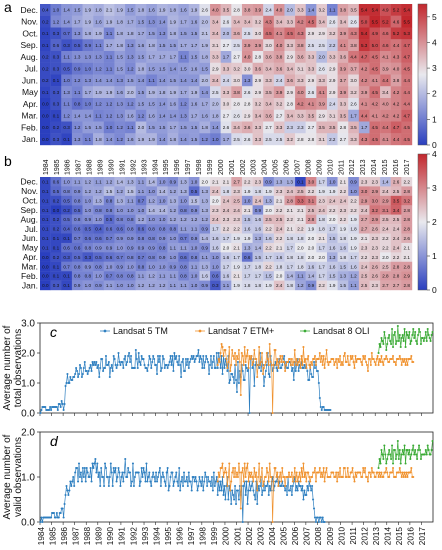  Describe the element at coordinates (375, 92) in the screenshot. I see `heatmap-cell-label: 4.5` at that location.